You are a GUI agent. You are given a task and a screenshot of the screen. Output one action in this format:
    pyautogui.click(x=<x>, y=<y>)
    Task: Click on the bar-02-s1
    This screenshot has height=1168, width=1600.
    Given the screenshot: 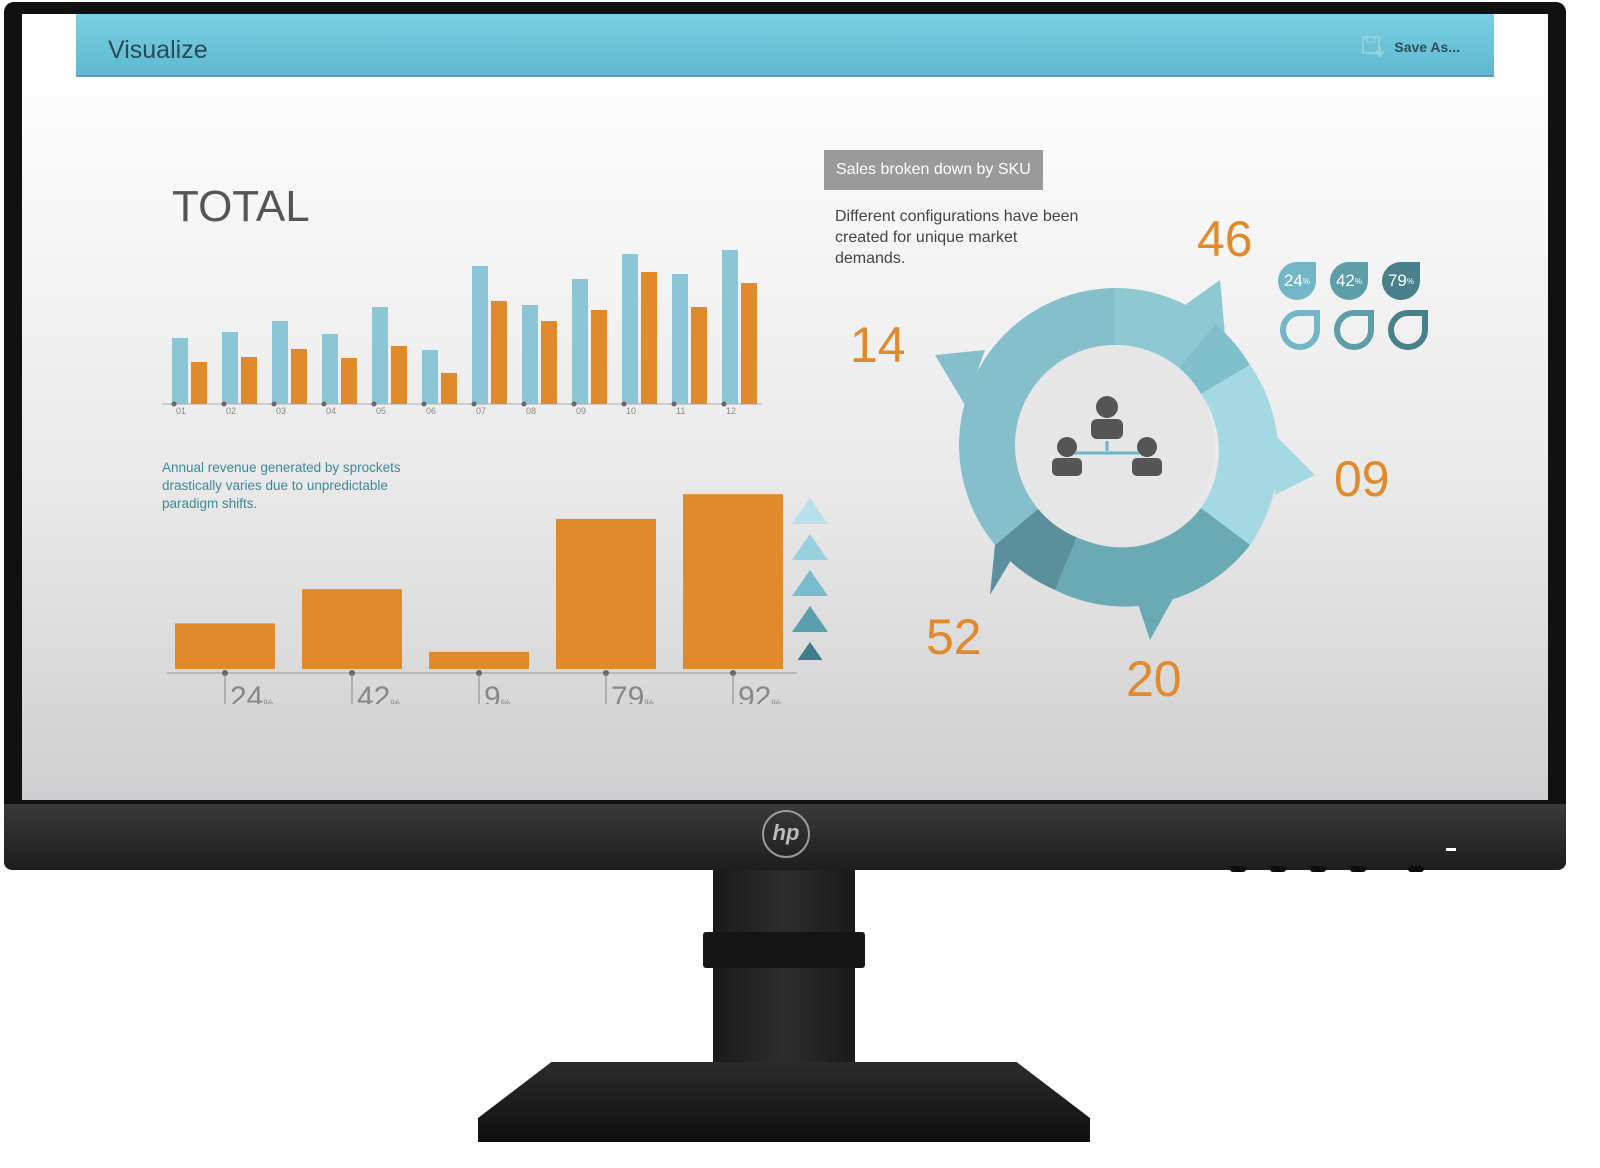 What is the action you would take?
    pyautogui.click(x=230, y=368)
    